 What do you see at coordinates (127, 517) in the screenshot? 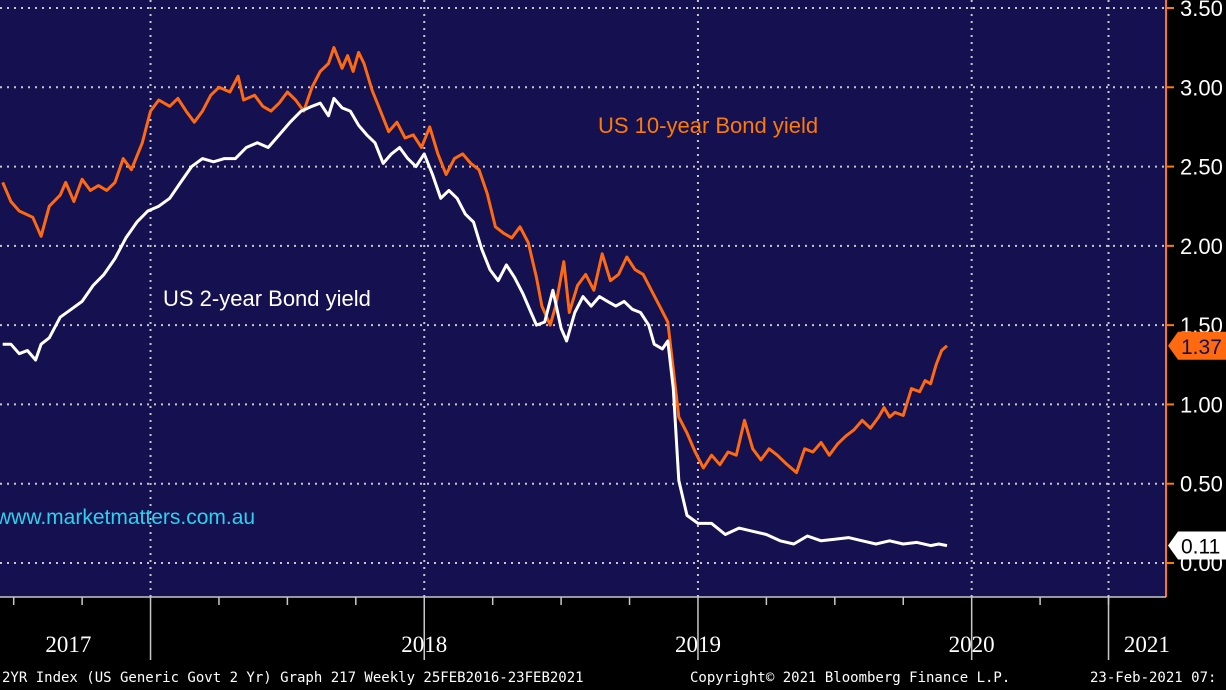
I see `watermark-url: www.marketmatters.com.au` at bounding box center [127, 517].